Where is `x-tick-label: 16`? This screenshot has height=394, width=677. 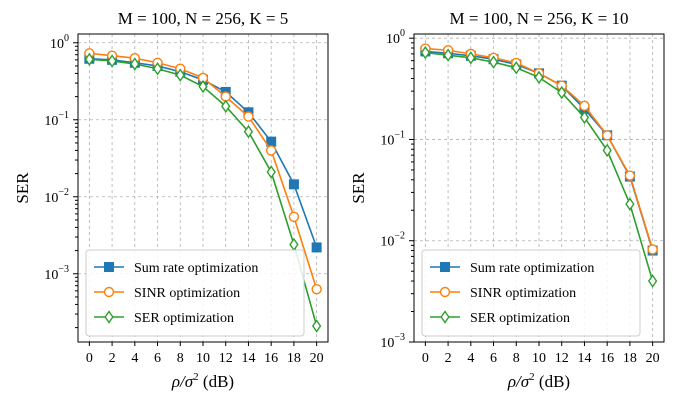
x-tick-label: 16 is located at coordinates (607, 358).